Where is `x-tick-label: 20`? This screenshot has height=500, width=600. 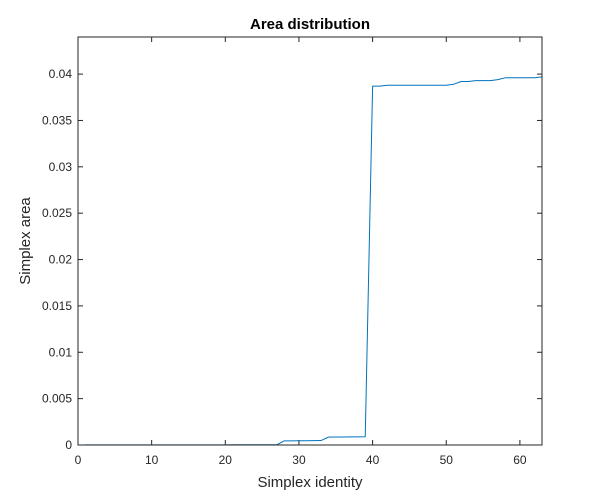 x-tick-label: 20 is located at coordinates (226, 460).